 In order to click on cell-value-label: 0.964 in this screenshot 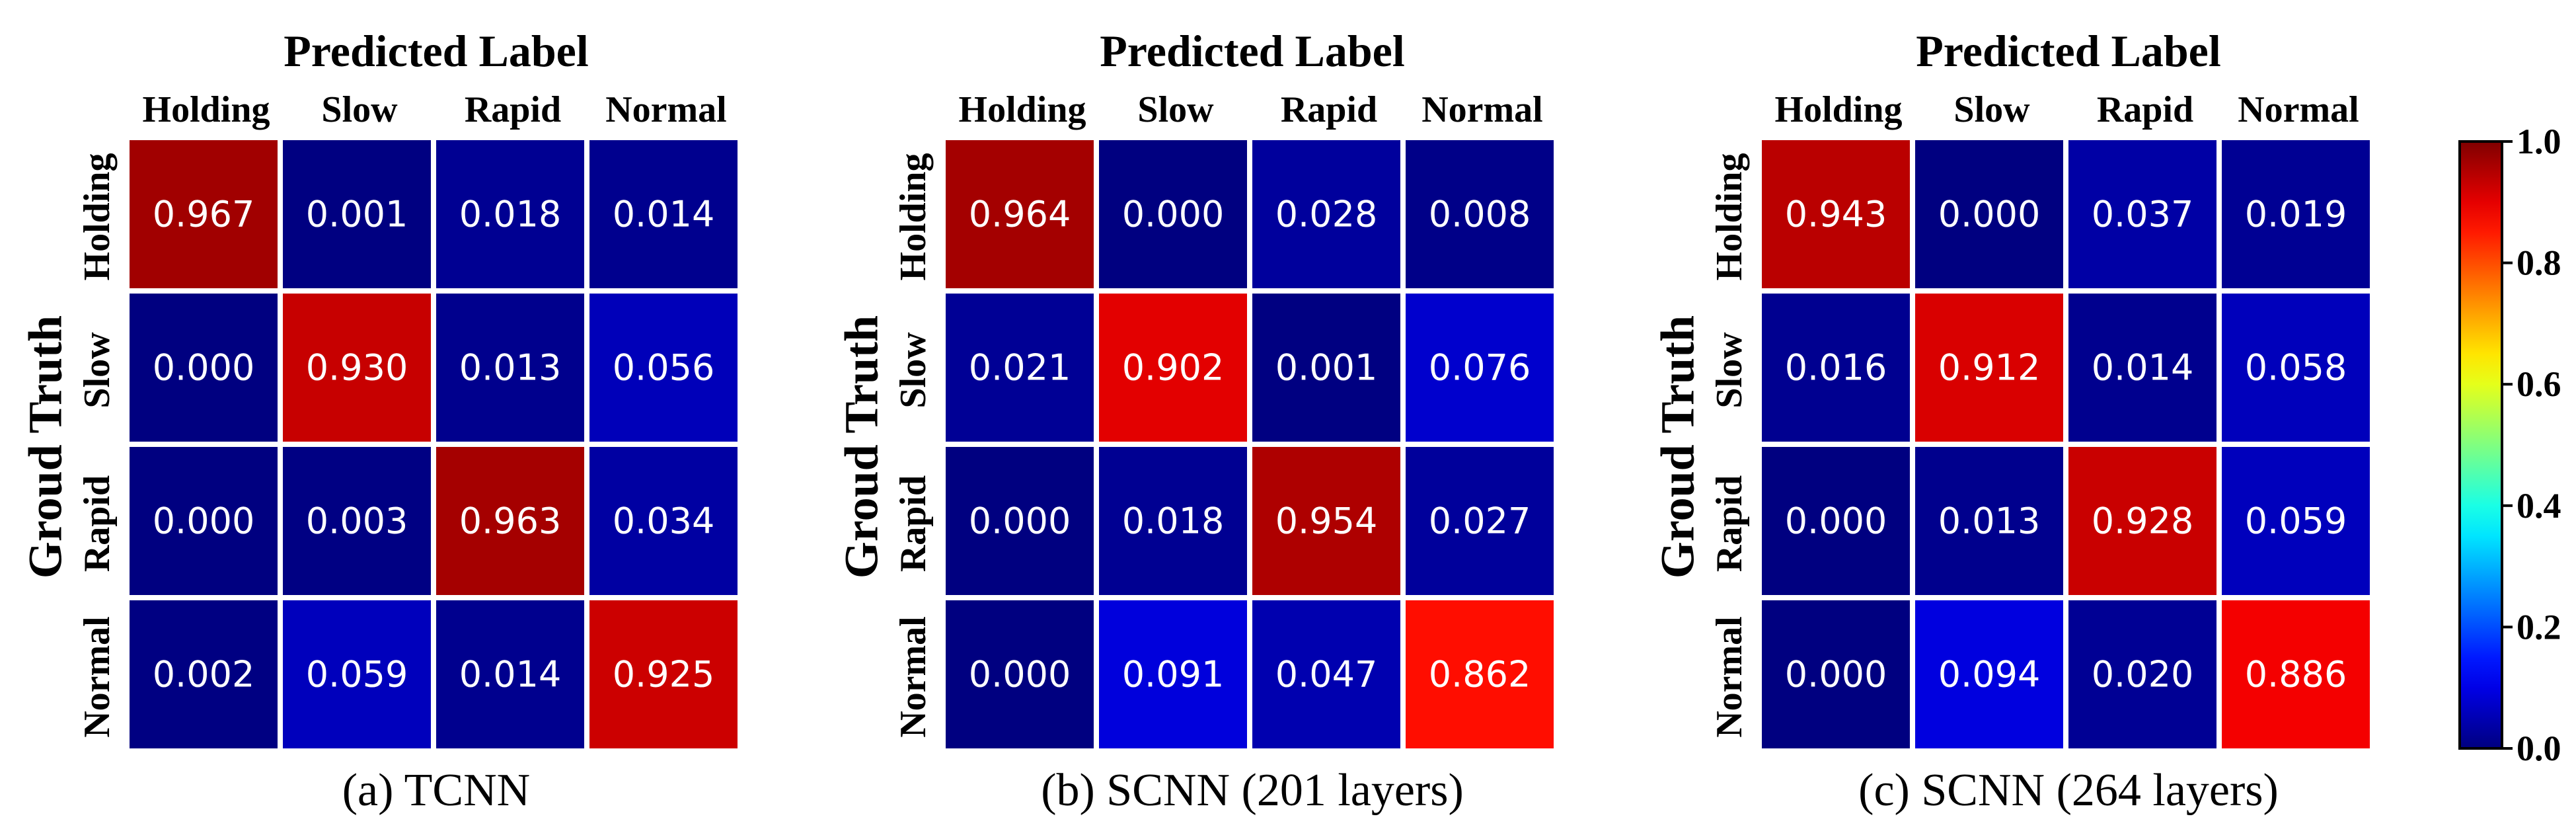, I will do `click(1020, 214)`.